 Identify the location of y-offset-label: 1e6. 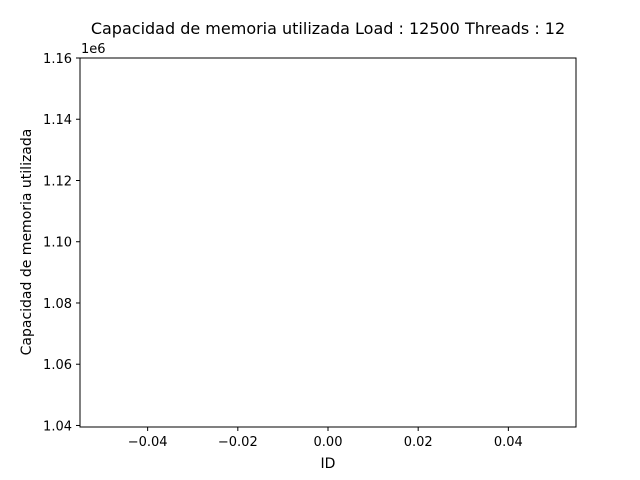
(93, 49).